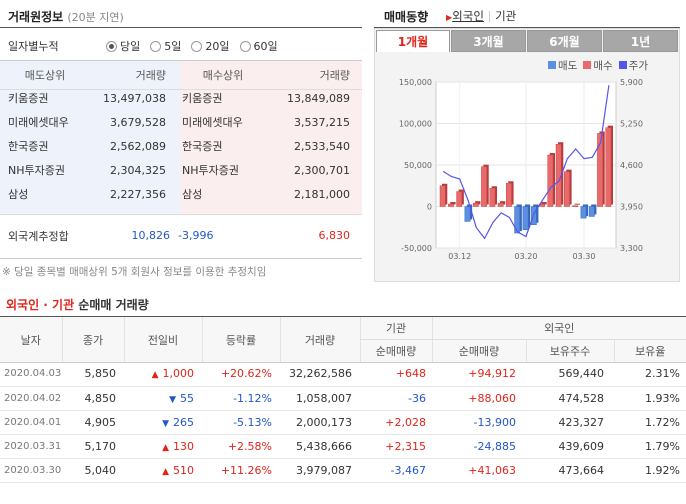 The width and height of the screenshot is (686, 504). What do you see at coordinates (408, 470) in the screenshot?
I see `row-inst-net: -3,467` at bounding box center [408, 470].